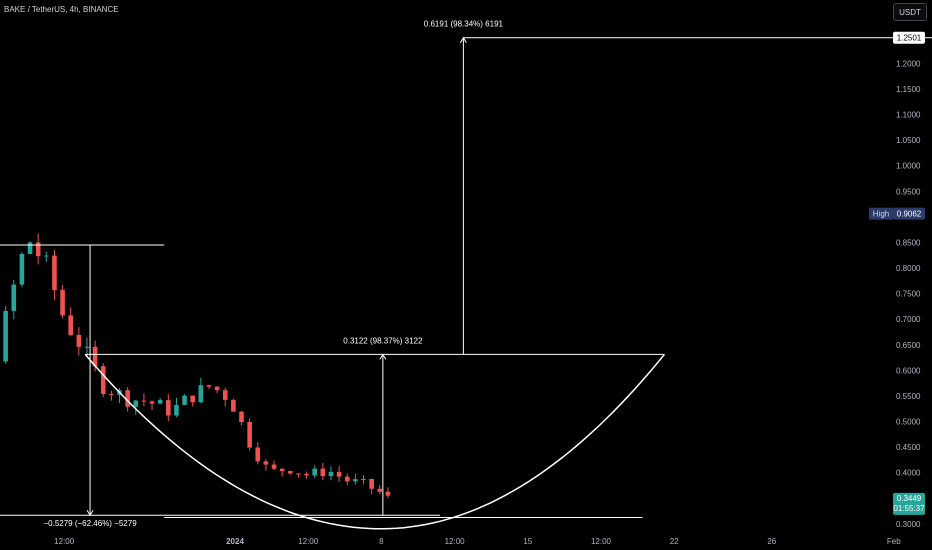 This screenshot has height=550, width=932. I want to click on high-label-text: High, so click(881, 214).